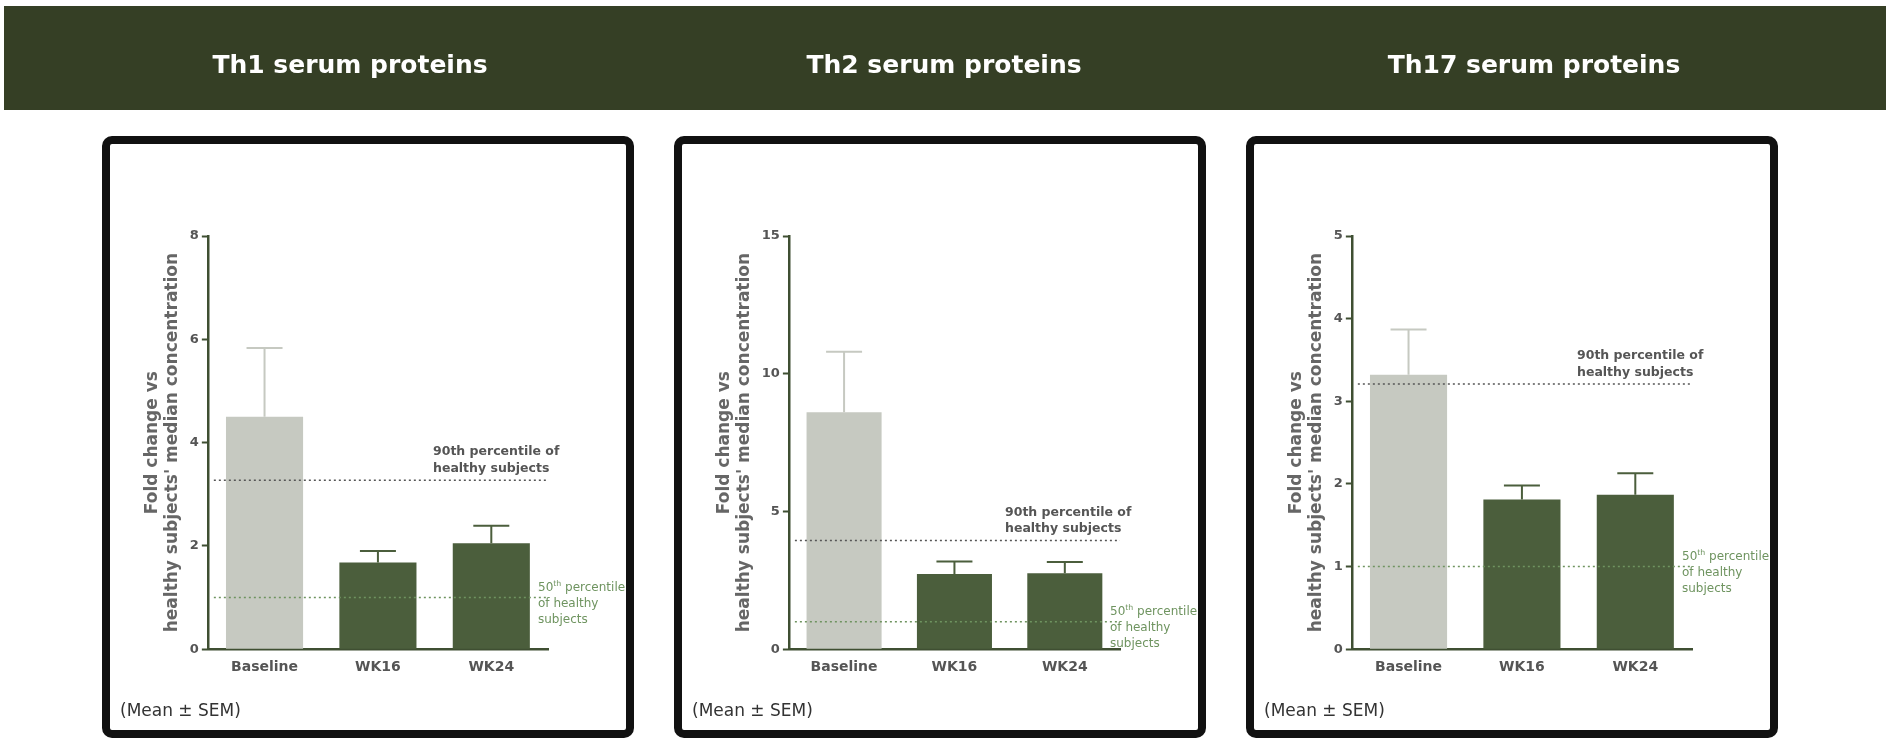 The image size is (1890, 746). Describe the element at coordinates (770, 235) in the screenshot. I see `y-tick-label: 15` at that location.